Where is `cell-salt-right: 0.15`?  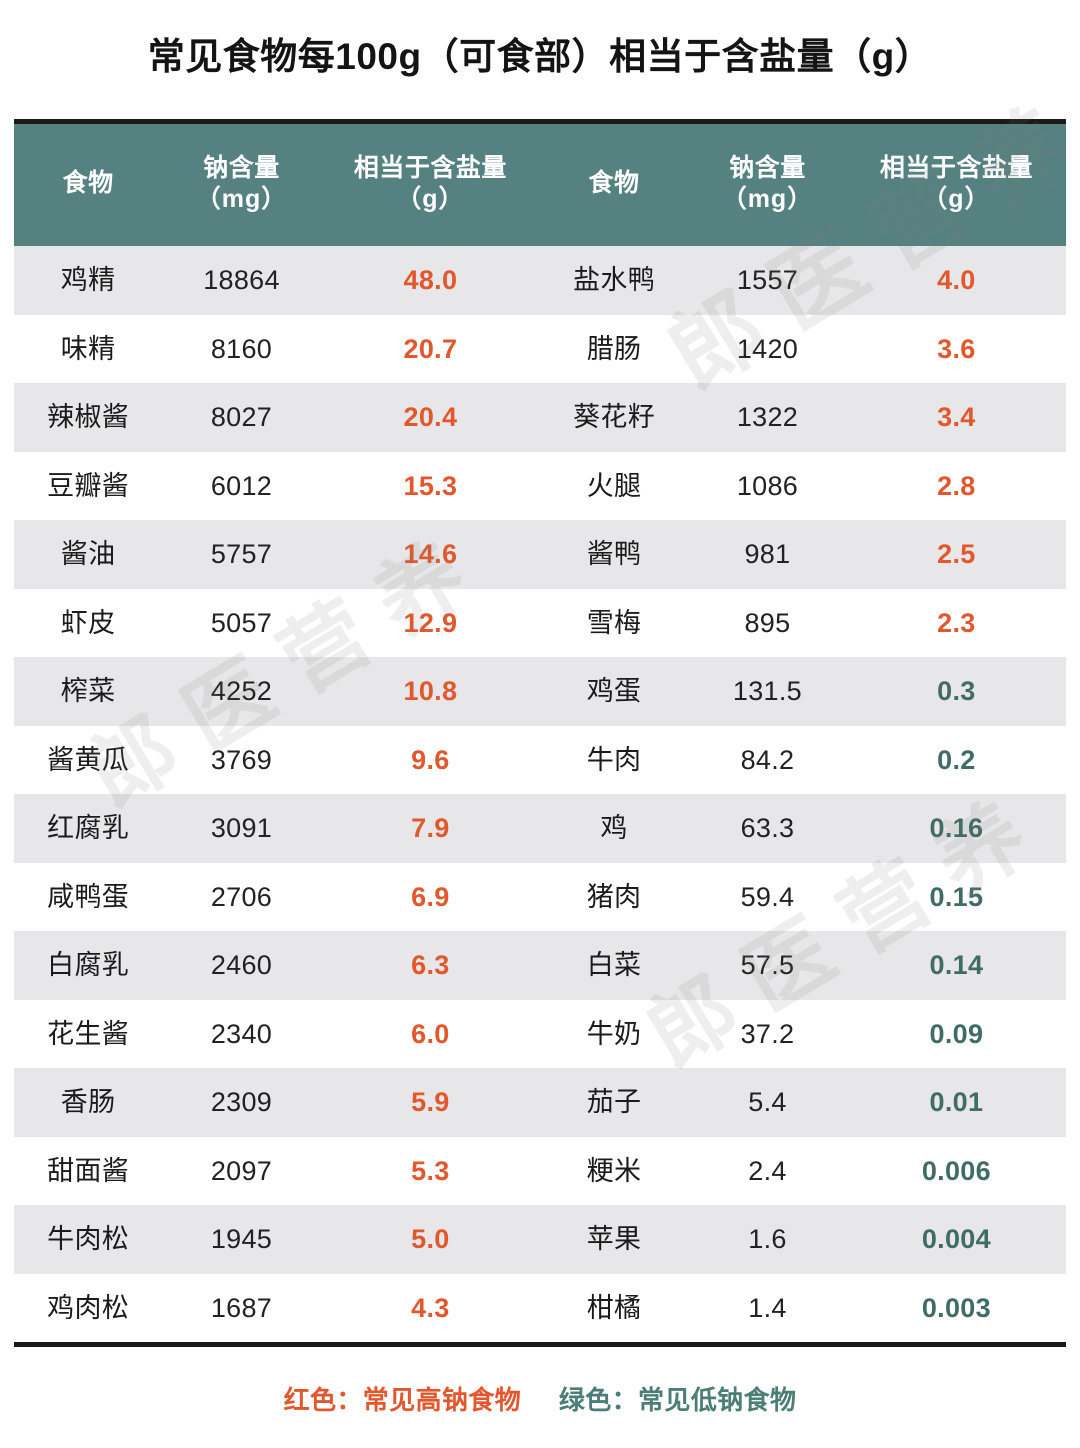 cell-salt-right: 0.15 is located at coordinates (956, 896).